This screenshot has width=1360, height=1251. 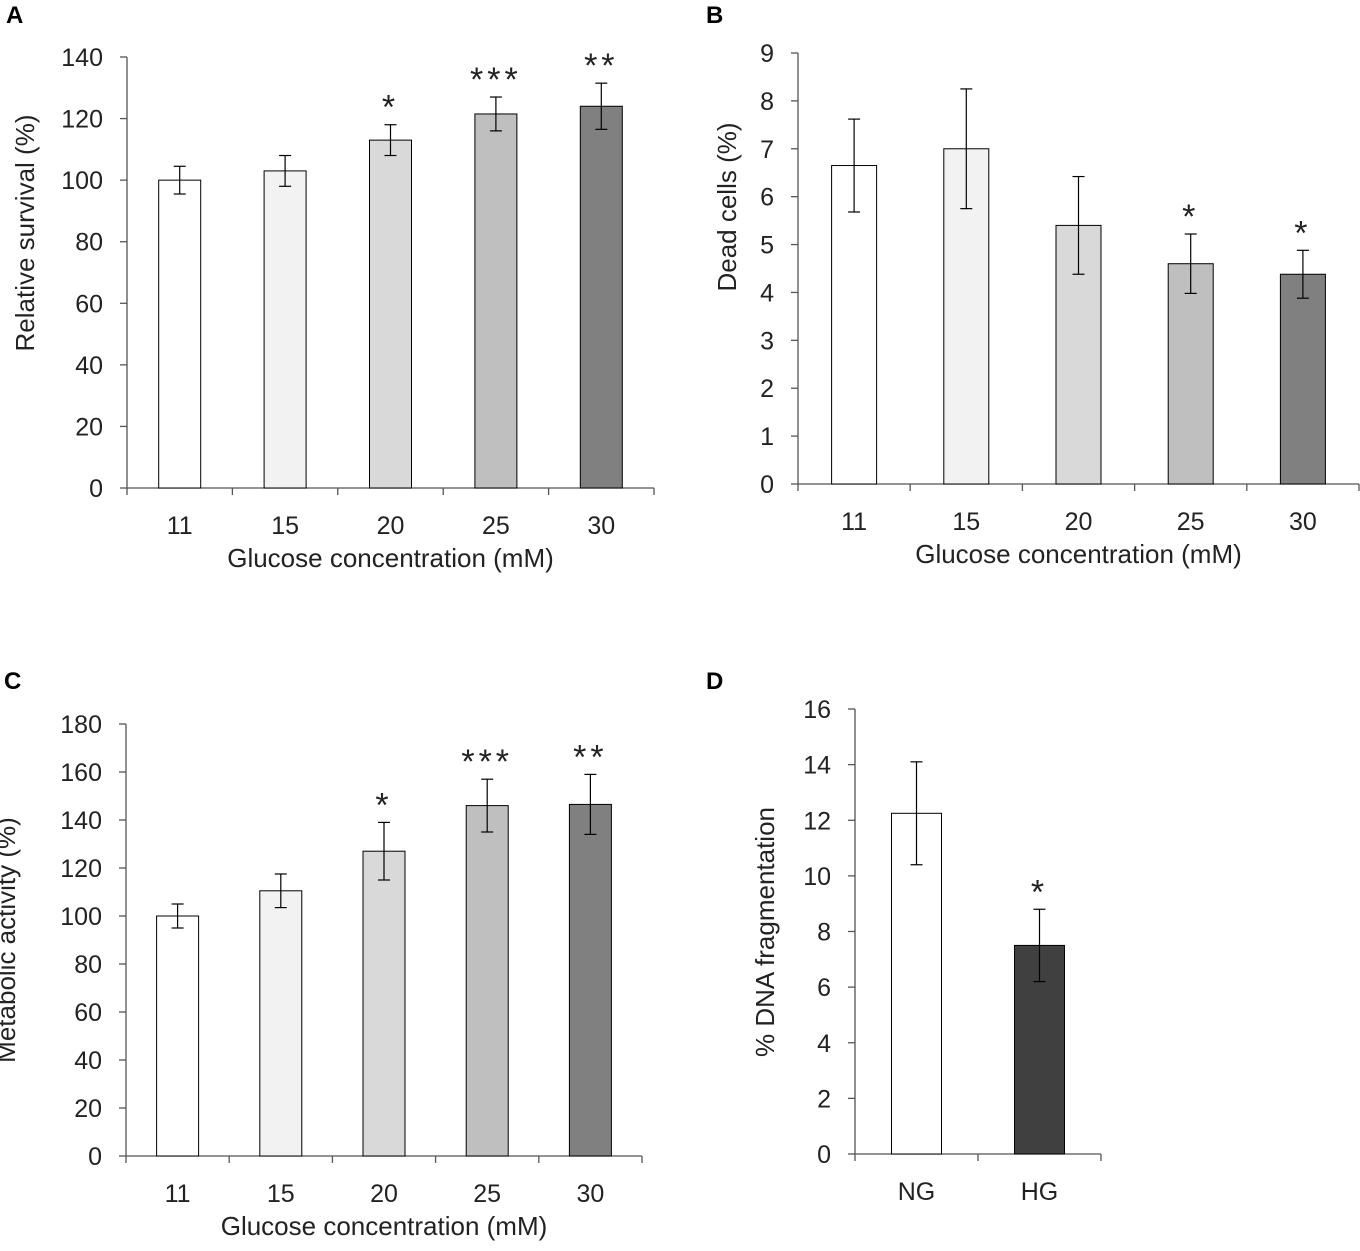 What do you see at coordinates (765, 932) in the screenshot?
I see `y-axis-title: % DNA fragmentation` at bounding box center [765, 932].